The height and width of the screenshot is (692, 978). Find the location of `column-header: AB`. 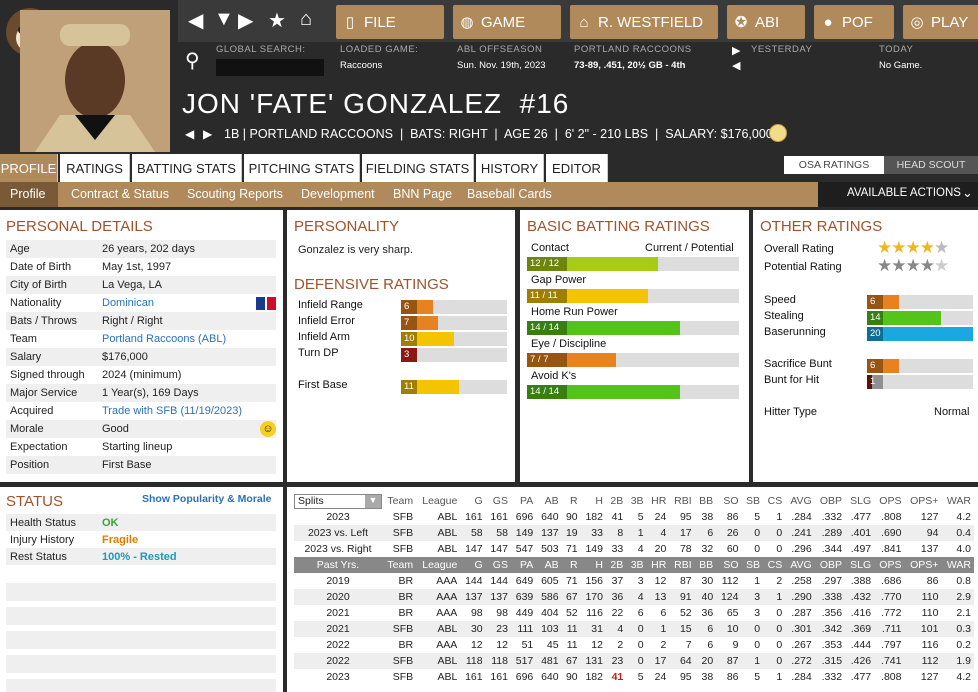

column-header: AB is located at coordinates (551, 501).